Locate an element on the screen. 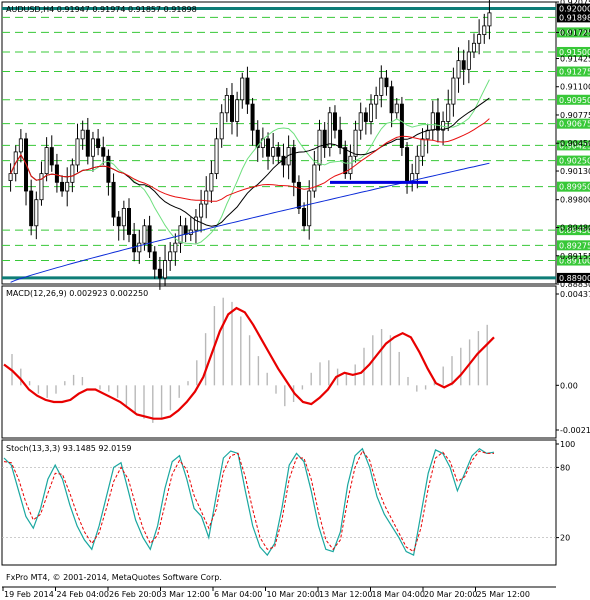  price-tick-label: 0.92075 is located at coordinates (575, 3).